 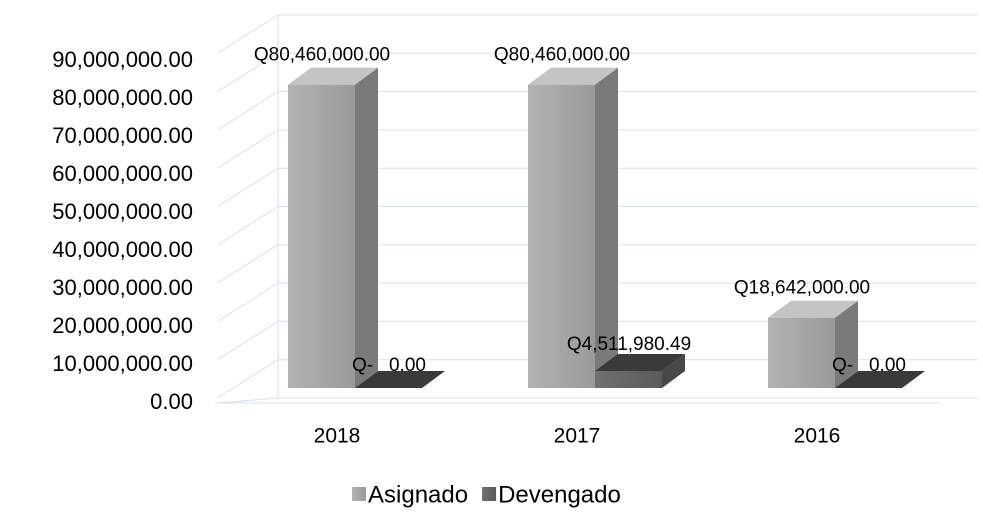 I want to click on data-label: Q4,511,980.49, so click(x=629, y=344).